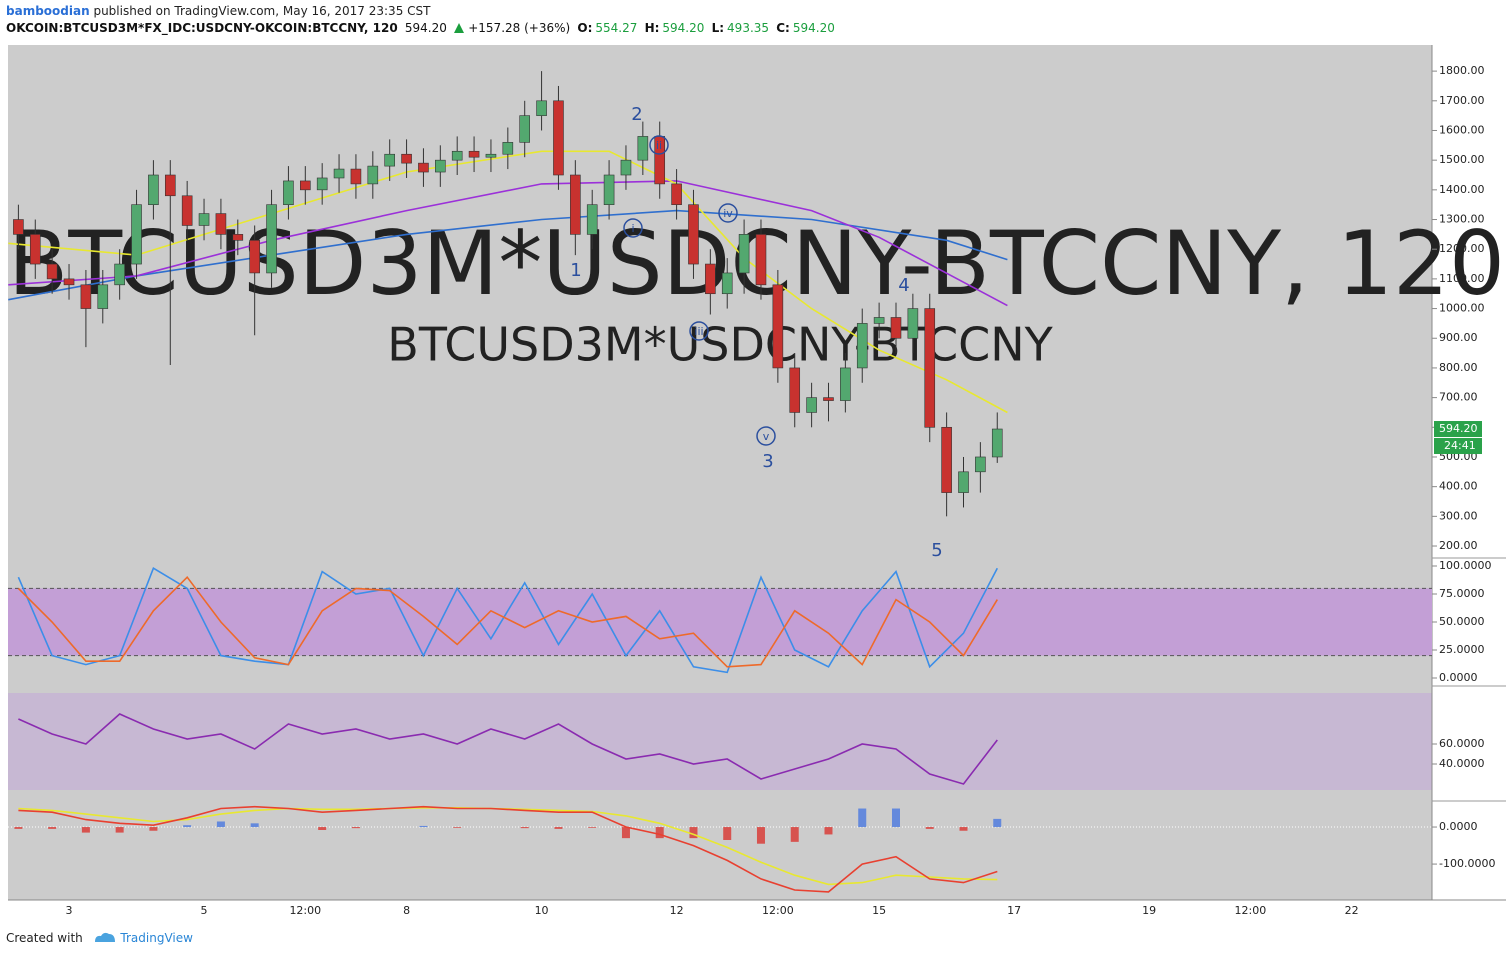 Image resolution: width=1506 pixels, height=956 pixels. What do you see at coordinates (1014, 910) in the screenshot?
I see `x-tick-label: 17` at bounding box center [1014, 910].